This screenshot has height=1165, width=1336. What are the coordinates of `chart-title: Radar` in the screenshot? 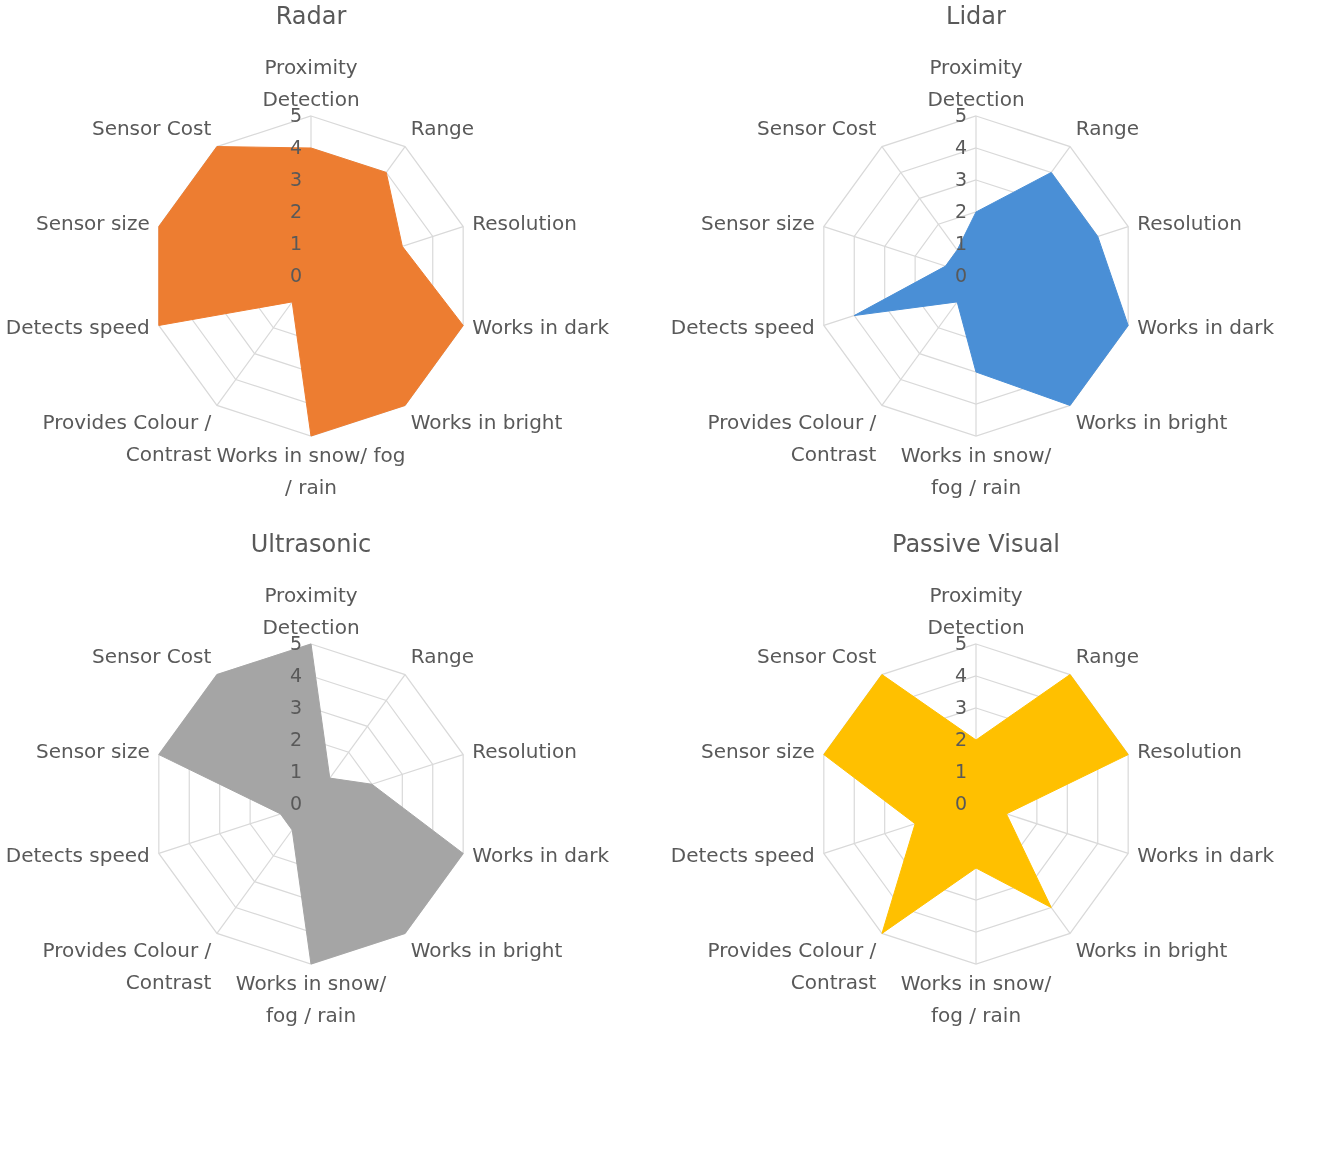 It's located at (311, 16).